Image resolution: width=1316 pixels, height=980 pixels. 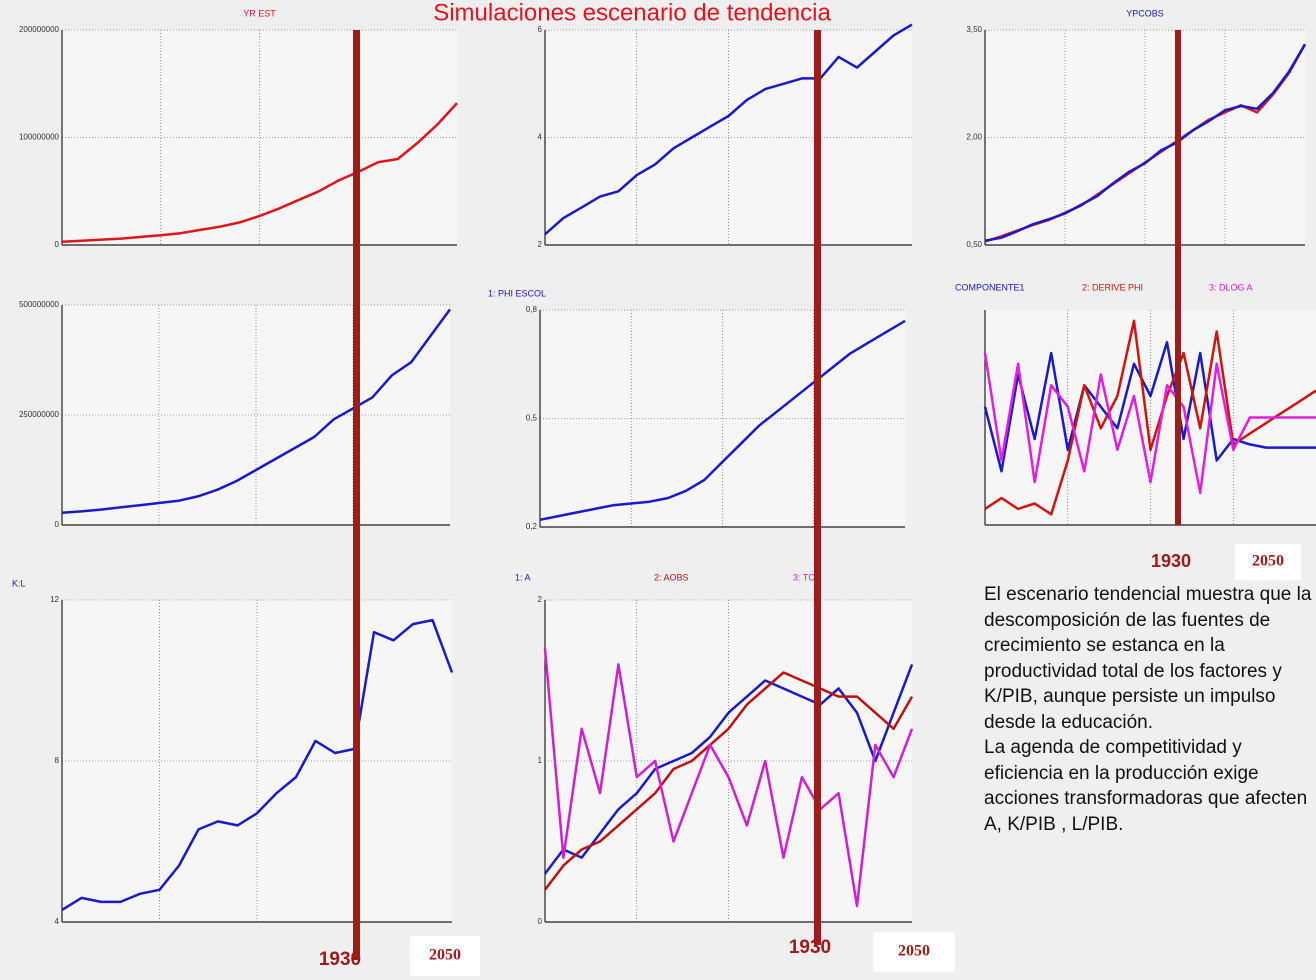 What do you see at coordinates (532, 309) in the screenshot?
I see `y-tick-label: 0,8` at bounding box center [532, 309].